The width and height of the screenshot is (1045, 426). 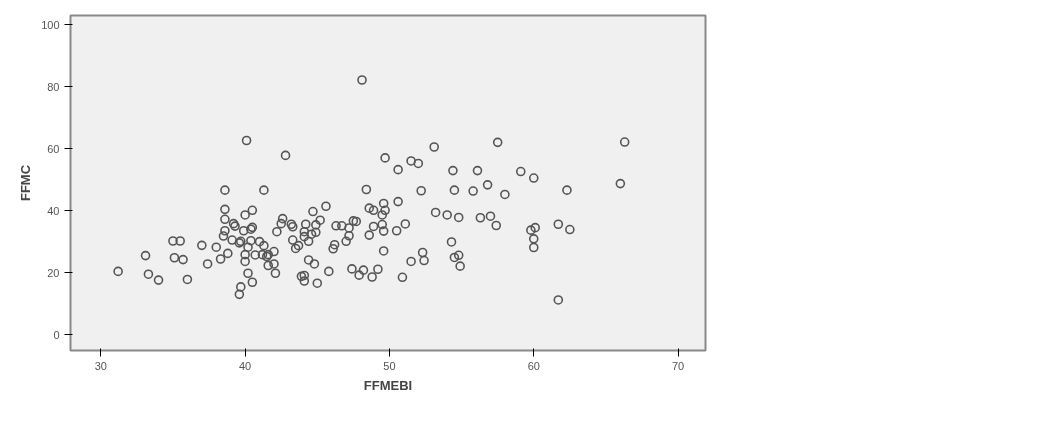 What do you see at coordinates (678, 365) in the screenshot?
I see `x-tick-label: 70` at bounding box center [678, 365].